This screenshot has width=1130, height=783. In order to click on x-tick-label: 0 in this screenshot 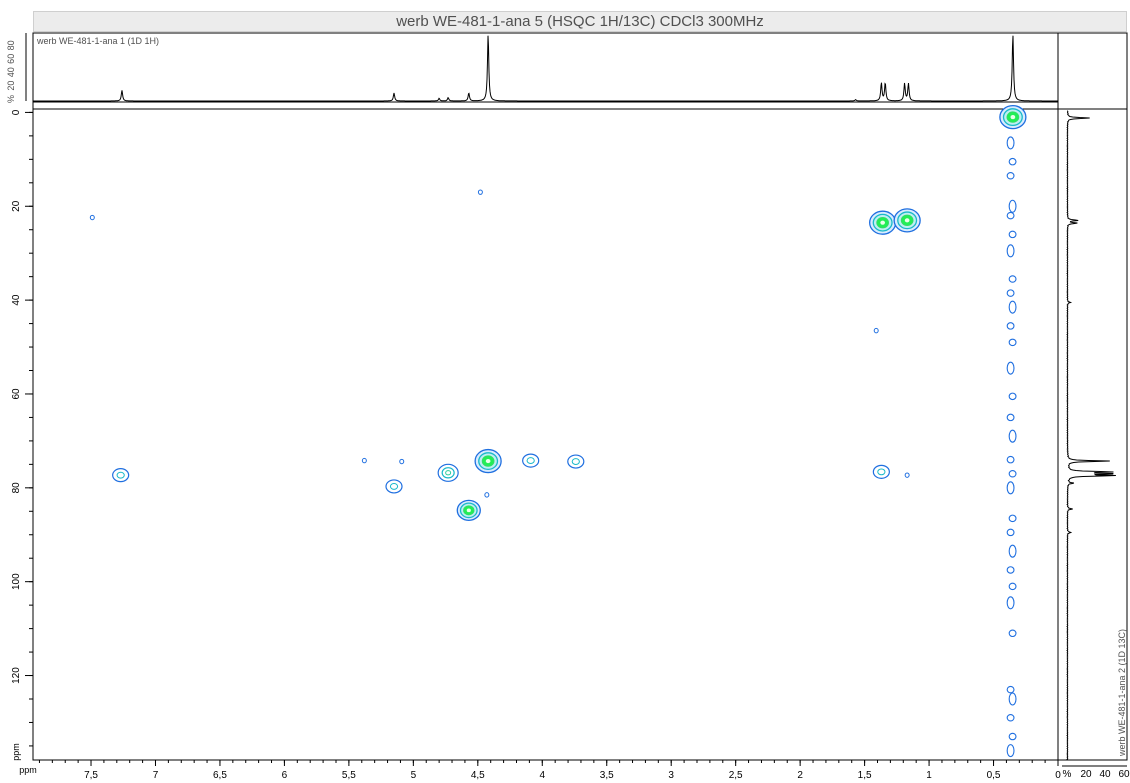, I will do `click(1058, 775)`.